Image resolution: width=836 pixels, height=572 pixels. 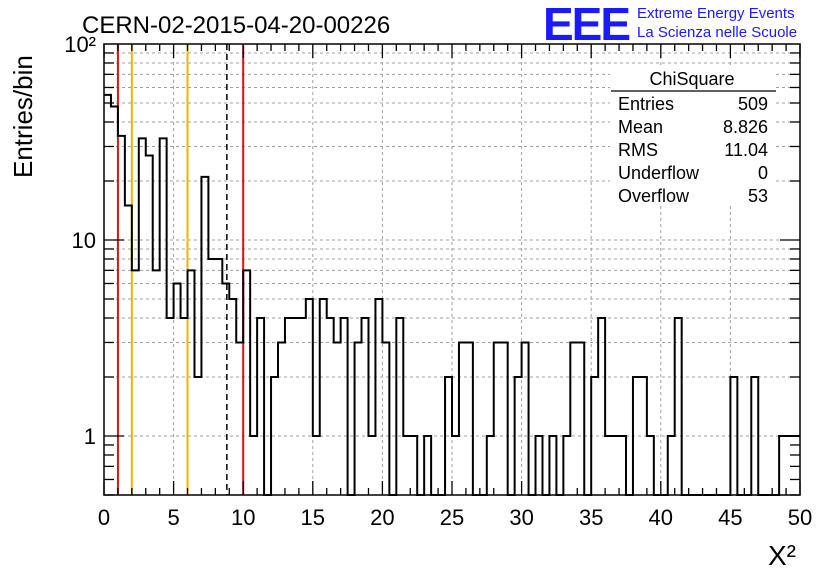 I want to click on stats-label-overflow: Overflow, so click(x=654, y=196).